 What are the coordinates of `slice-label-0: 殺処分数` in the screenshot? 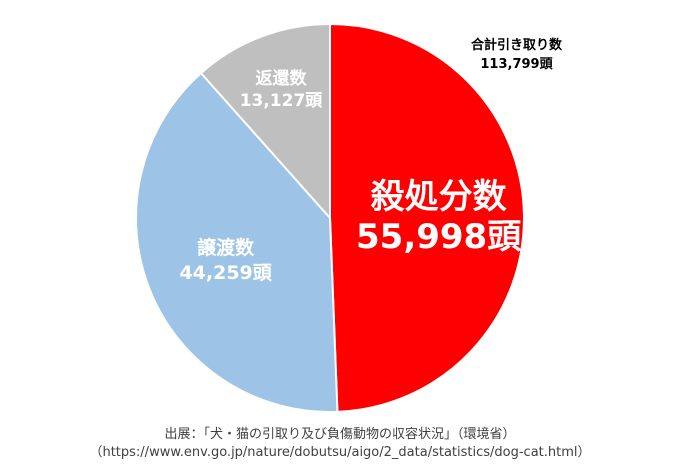 It's located at (439, 197).